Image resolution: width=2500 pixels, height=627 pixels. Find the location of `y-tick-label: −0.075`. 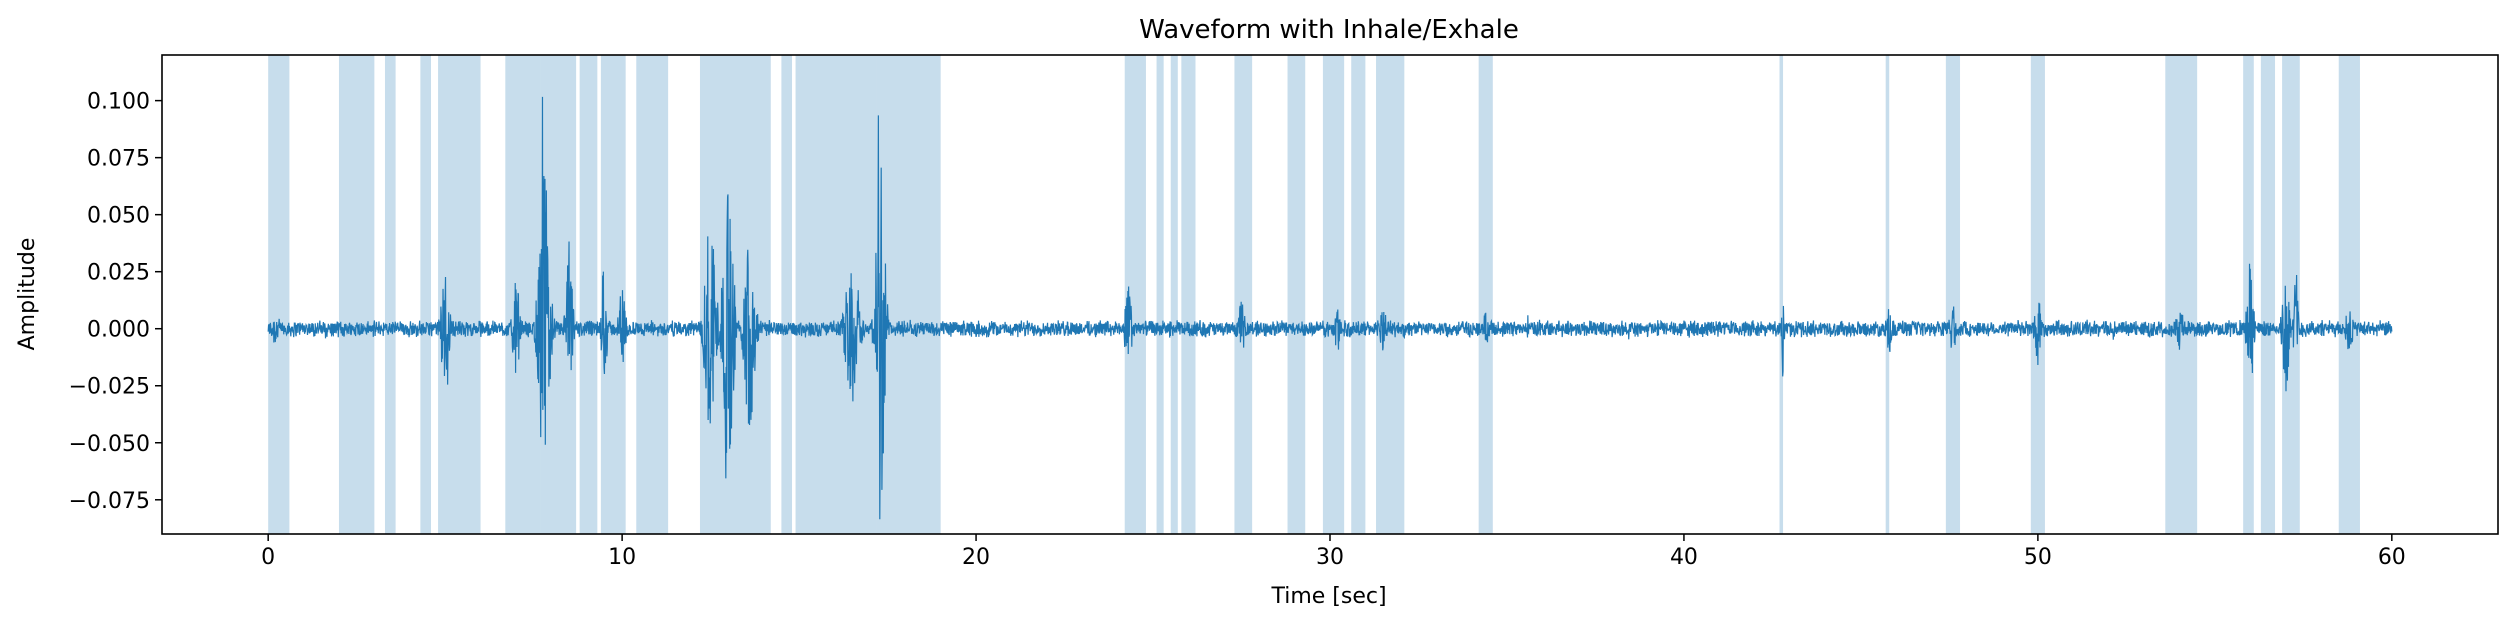

y-tick-label: −0.075 is located at coordinates (109, 501).